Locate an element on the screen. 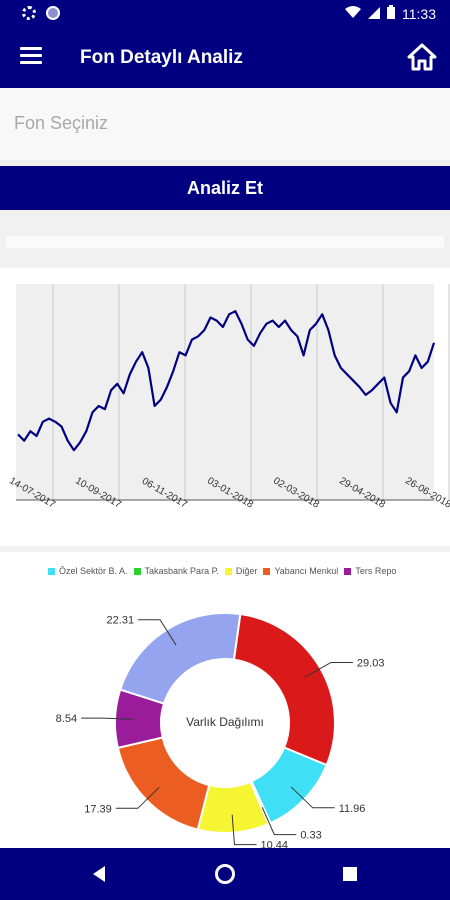 The width and height of the screenshot is (450, 900). notification-icon is located at coordinates (53, 13).